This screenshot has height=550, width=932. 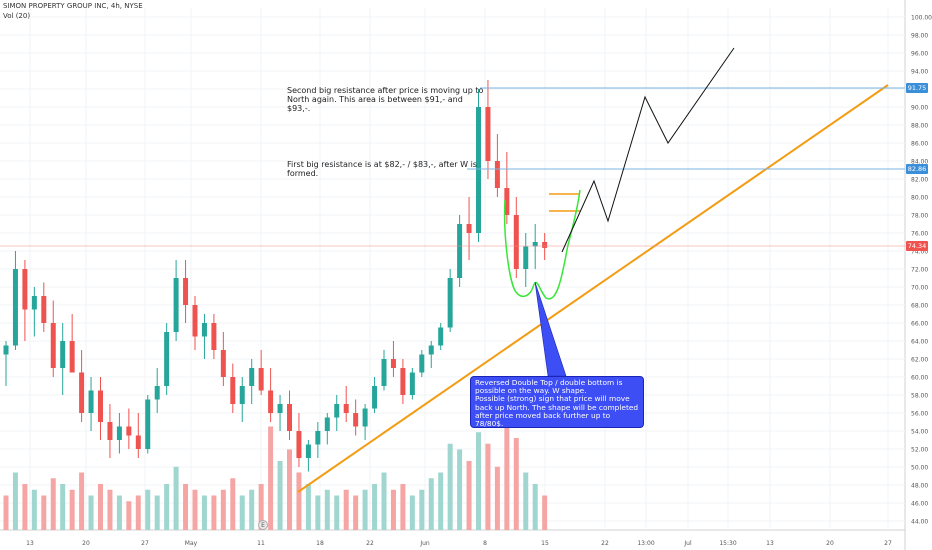 What do you see at coordinates (917, 246) in the screenshot?
I see `price-tag-last: 74.34` at bounding box center [917, 246].